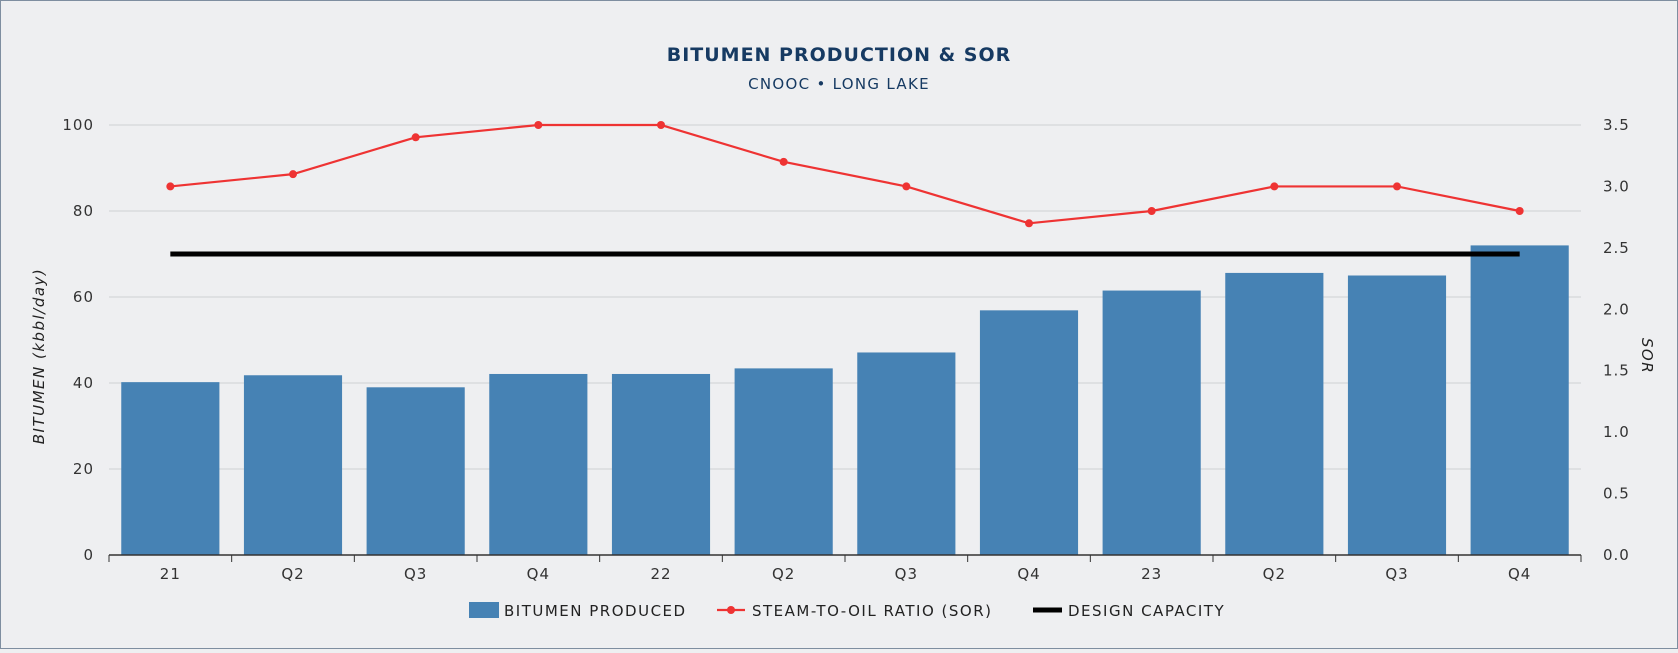  What do you see at coordinates (839, 55) in the screenshot?
I see `chart-title: BITUMEN PRODUCTION & SOR` at bounding box center [839, 55].